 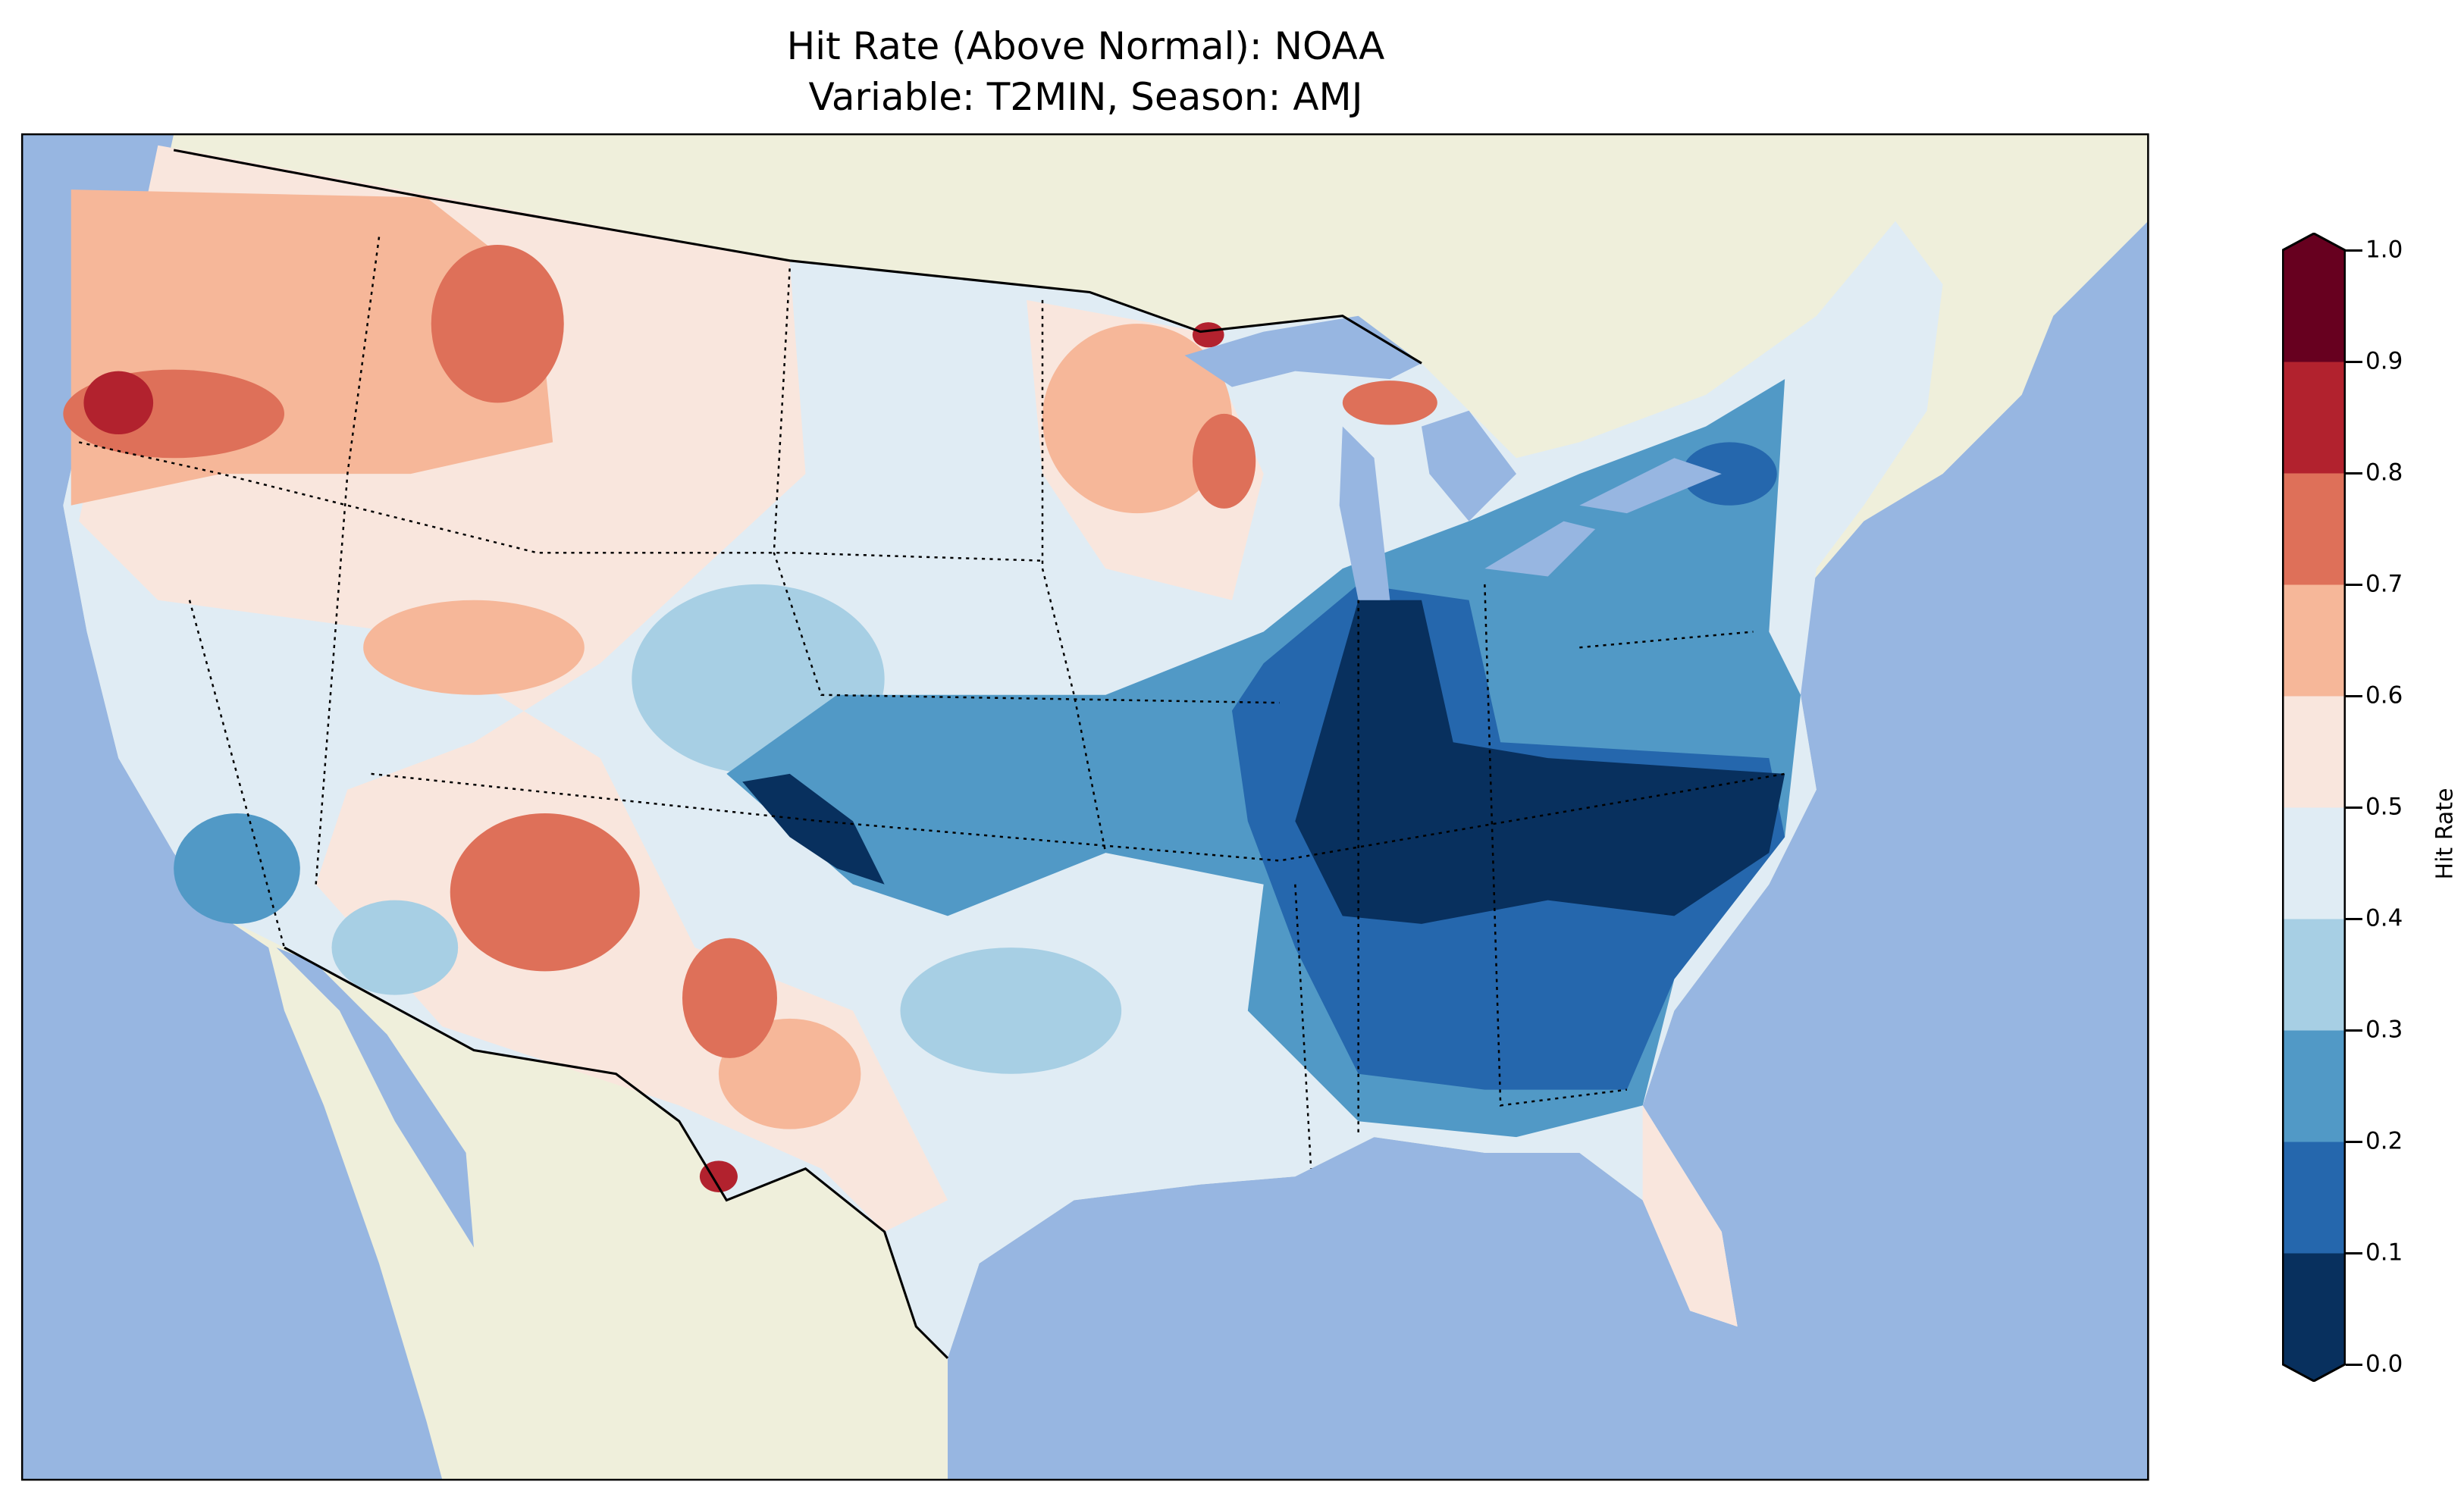 What do you see at coordinates (2384, 250) in the screenshot?
I see `colorbar-tick-label: 1.0` at bounding box center [2384, 250].